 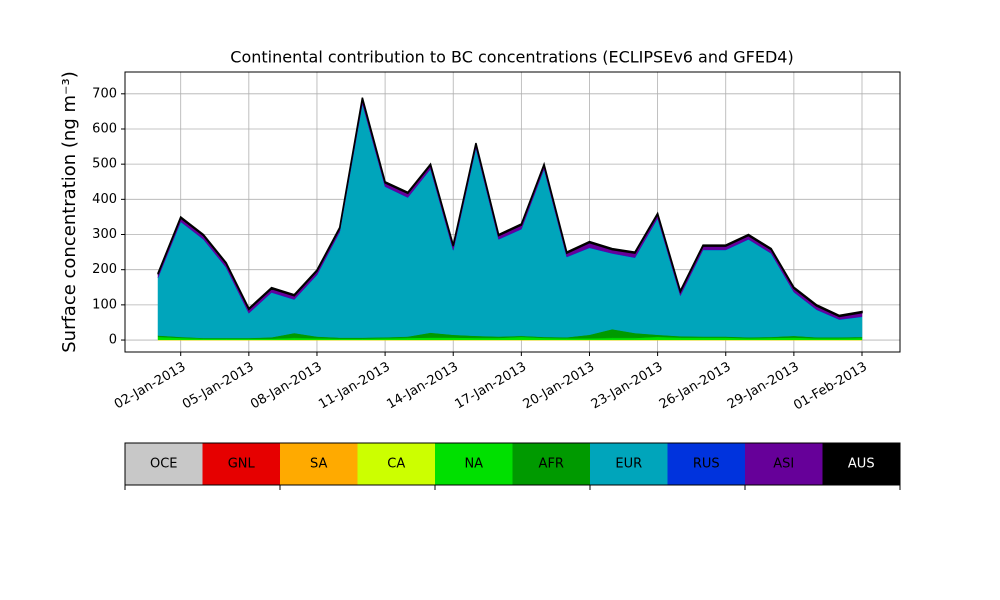 I want to click on x-tick-label: 02-Jan-2013, so click(x=150, y=386).